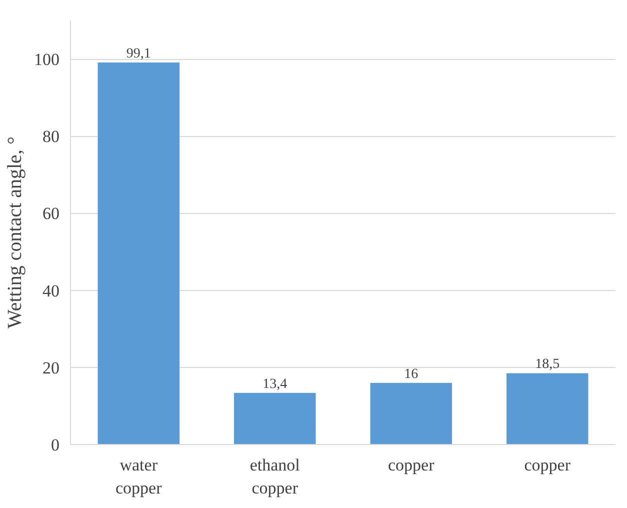  What do you see at coordinates (139, 477) in the screenshot?
I see `x-tick-label: water copper` at bounding box center [139, 477].